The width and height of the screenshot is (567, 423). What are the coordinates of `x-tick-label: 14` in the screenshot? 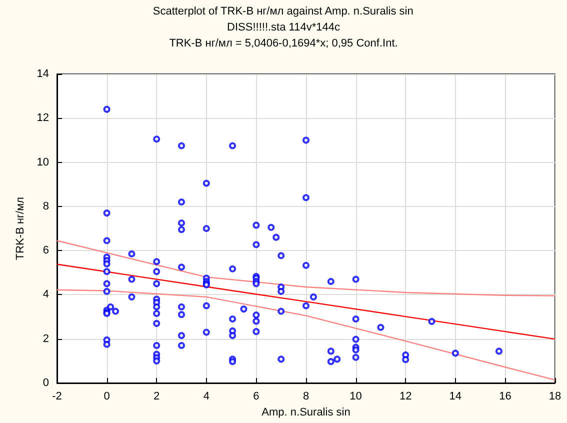 It's located at (455, 396).